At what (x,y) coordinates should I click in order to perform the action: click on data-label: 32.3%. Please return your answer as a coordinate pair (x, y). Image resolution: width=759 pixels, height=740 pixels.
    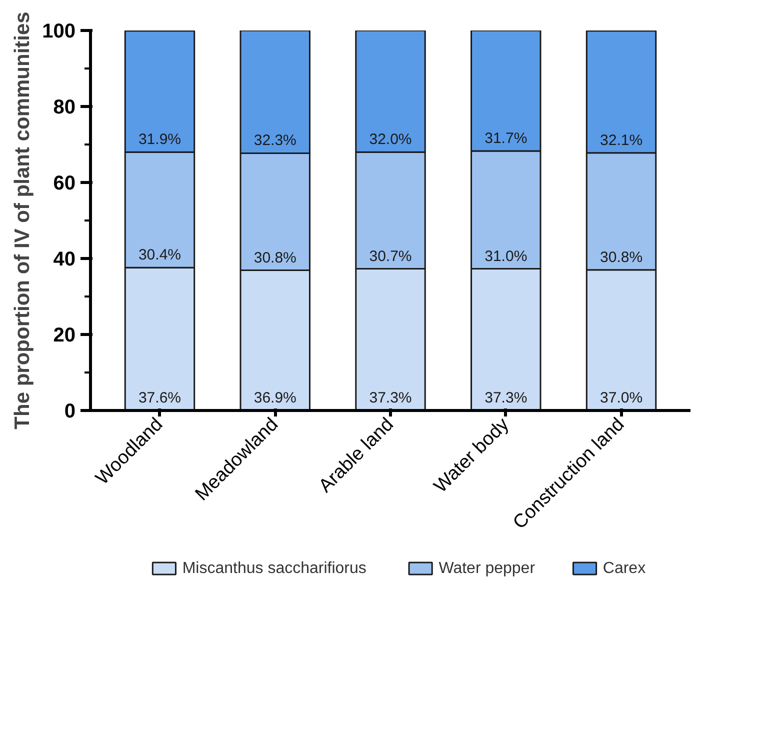
    Looking at the image, I should click on (275, 141).